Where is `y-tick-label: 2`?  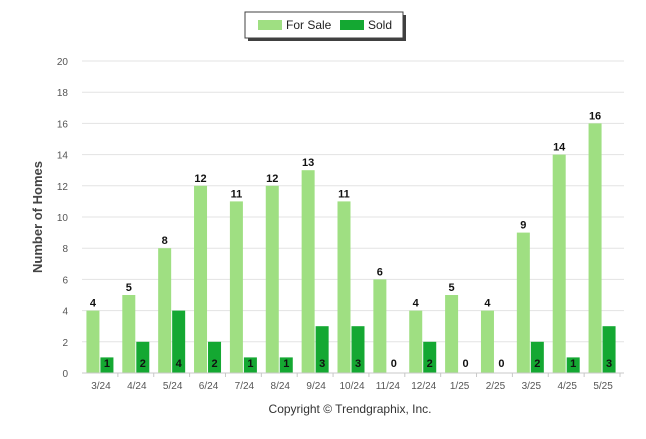 y-tick-label: 2 is located at coordinates (65, 343).